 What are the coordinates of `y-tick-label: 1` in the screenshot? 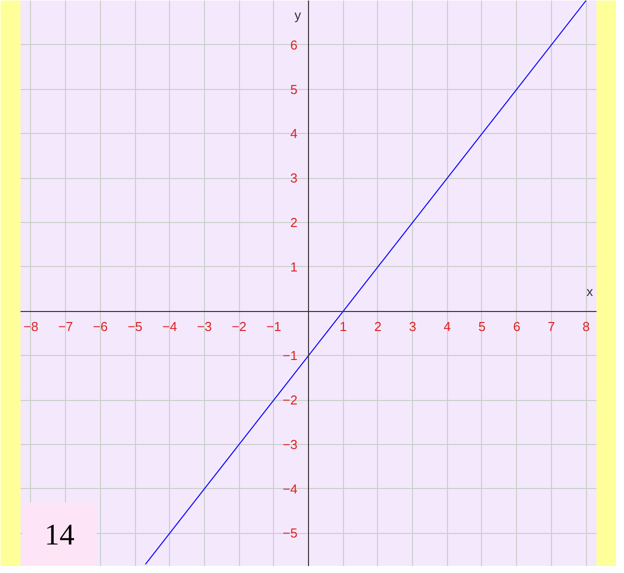 It's located at (294, 266).